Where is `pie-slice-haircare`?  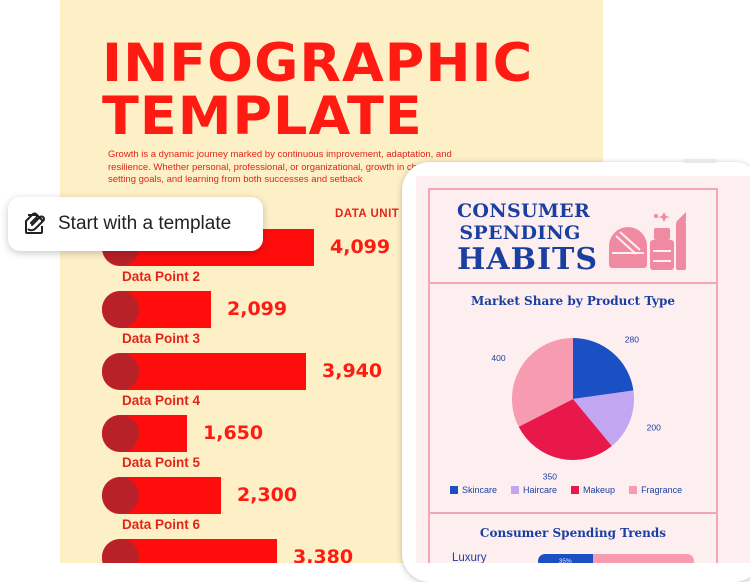 pie-slice-haircare is located at coordinates (603, 418).